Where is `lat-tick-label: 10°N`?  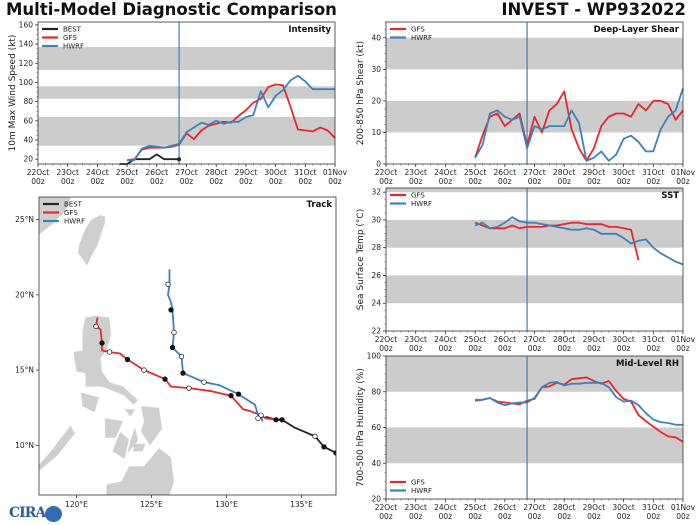
lat-tick-label: 10°N is located at coordinates (24, 445).